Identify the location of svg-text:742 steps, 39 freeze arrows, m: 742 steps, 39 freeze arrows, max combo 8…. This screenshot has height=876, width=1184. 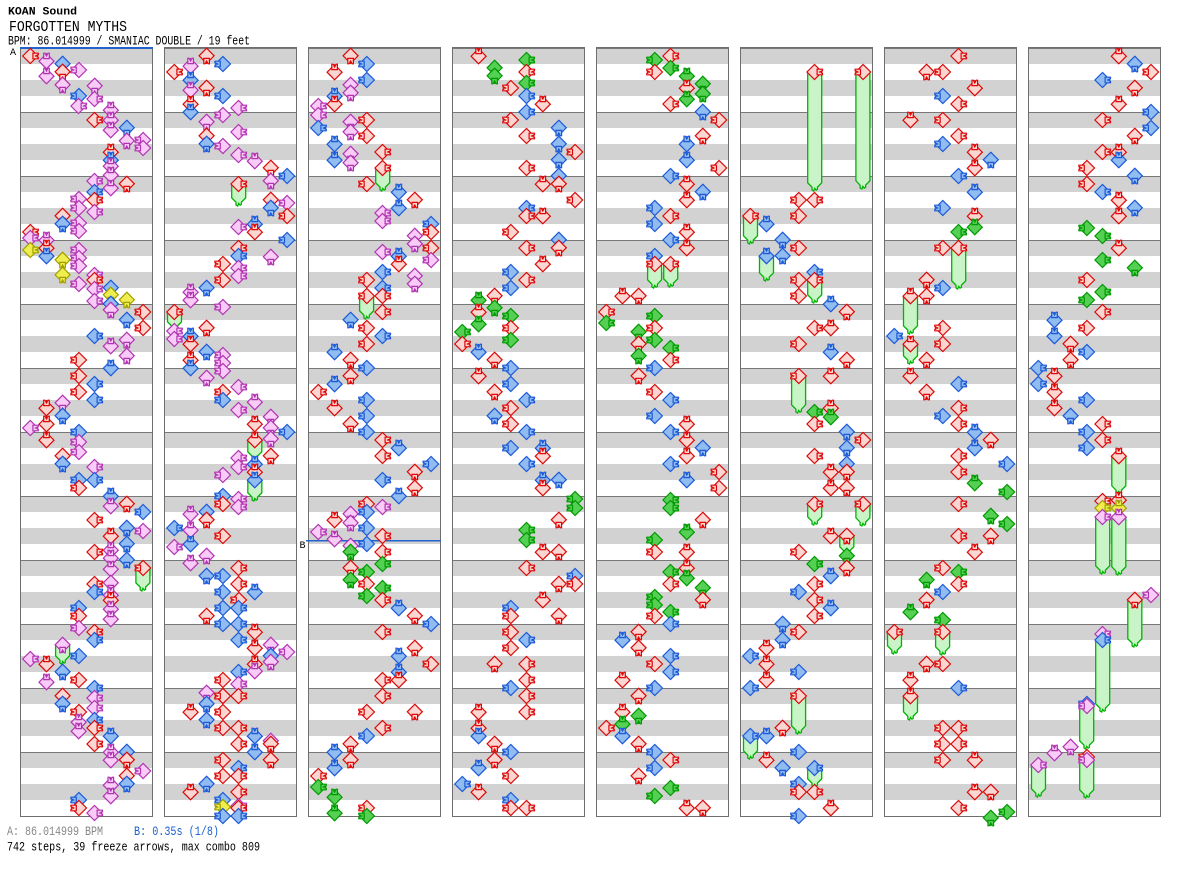
(133, 847).